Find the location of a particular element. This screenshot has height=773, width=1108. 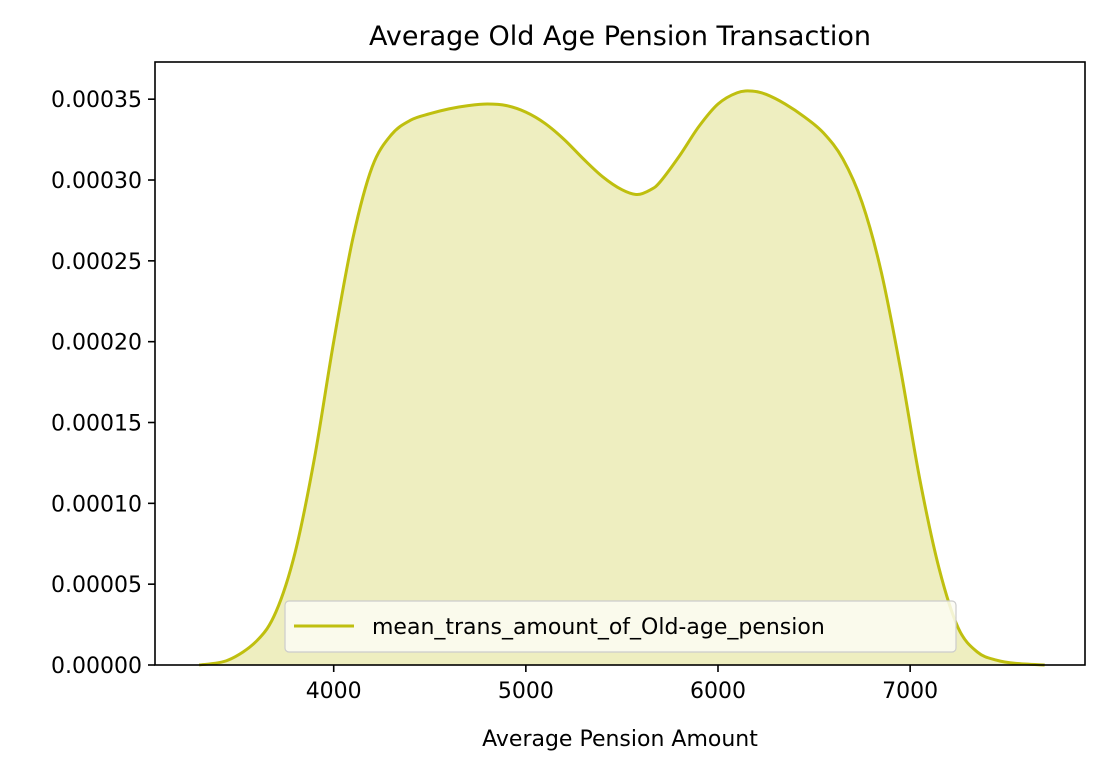

y-tick-label: 0.00010 is located at coordinates (96, 504).